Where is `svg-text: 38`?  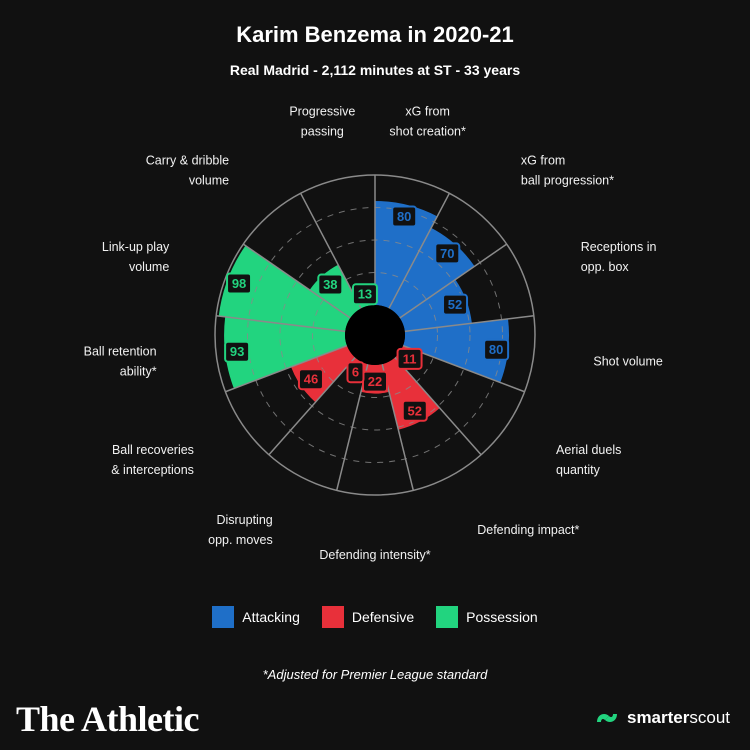
svg-text: 38 is located at coordinates (330, 284).